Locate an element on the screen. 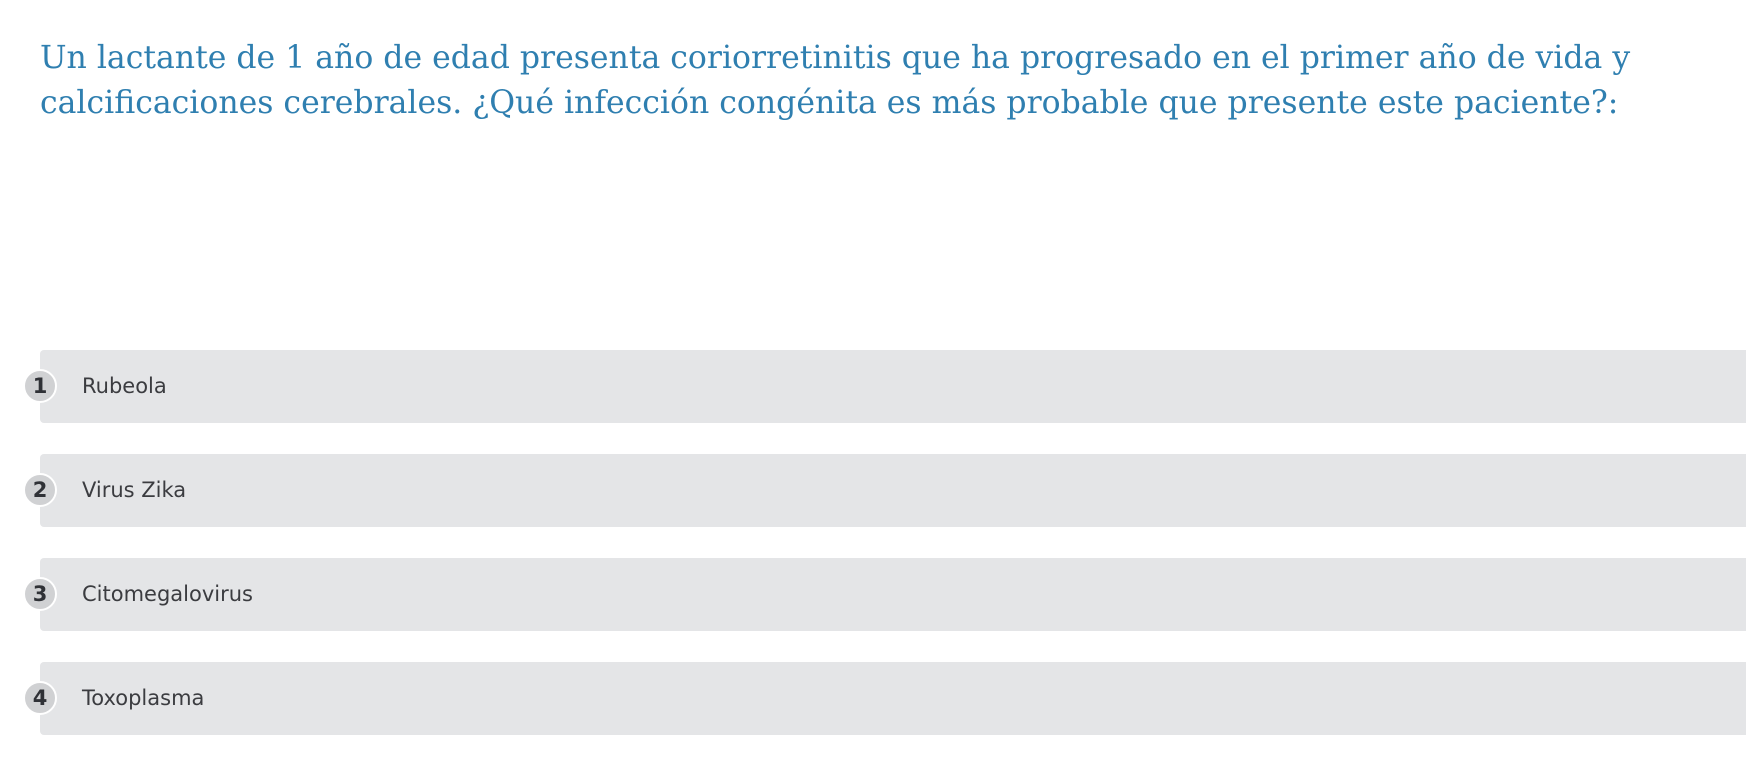 The width and height of the screenshot is (1746, 782). answer-option-1: 1 Rubeola is located at coordinates (873, 386).